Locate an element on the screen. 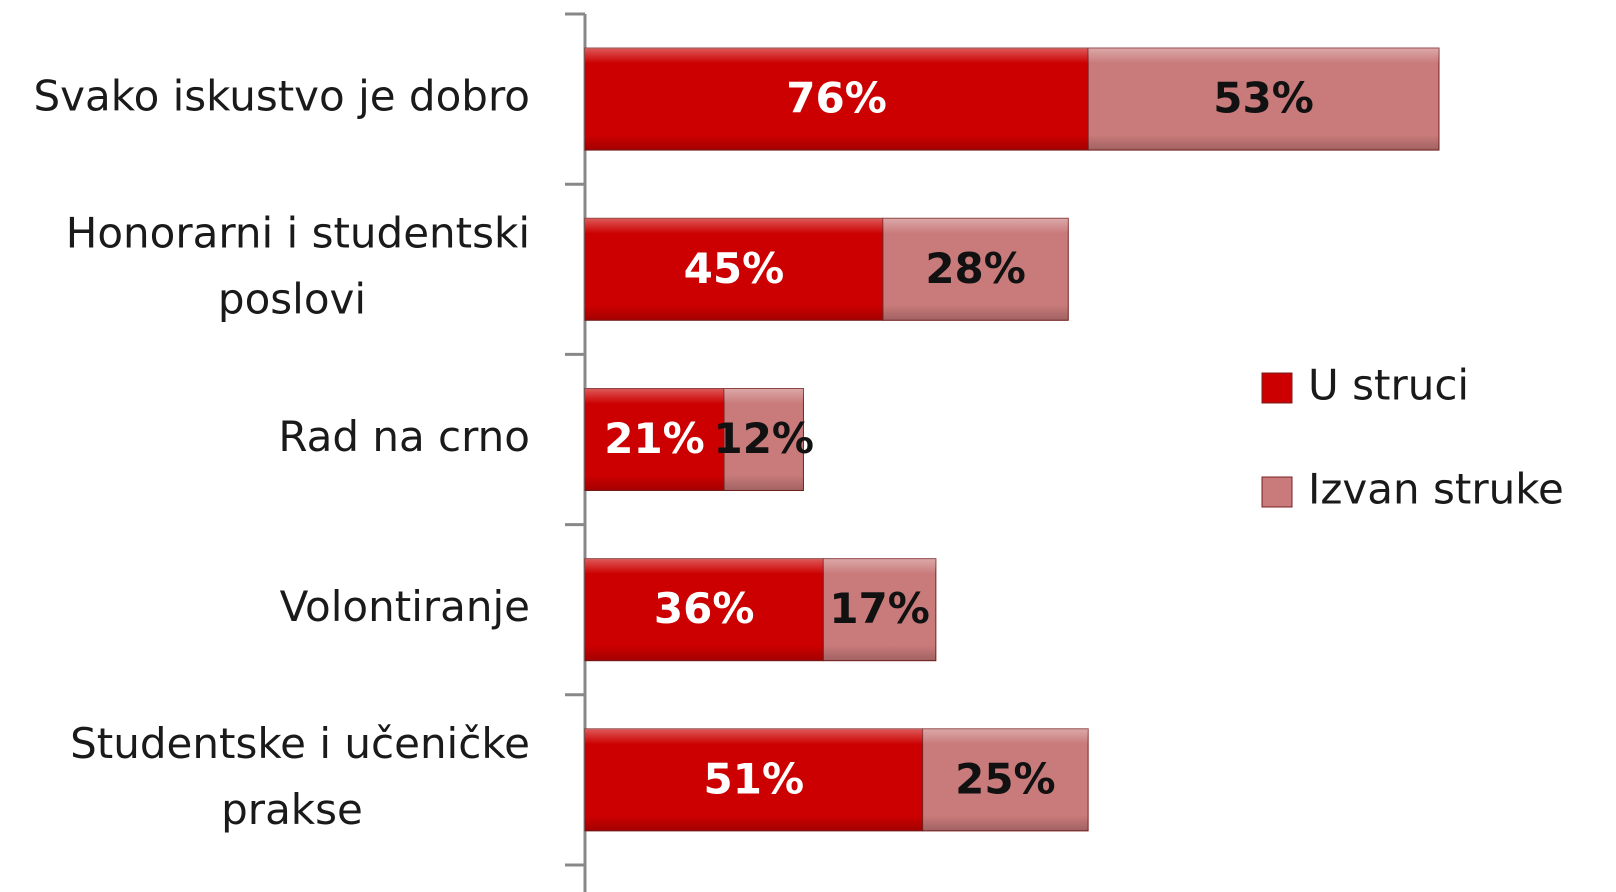  legend-label: Izvan struke is located at coordinates (1436, 489).